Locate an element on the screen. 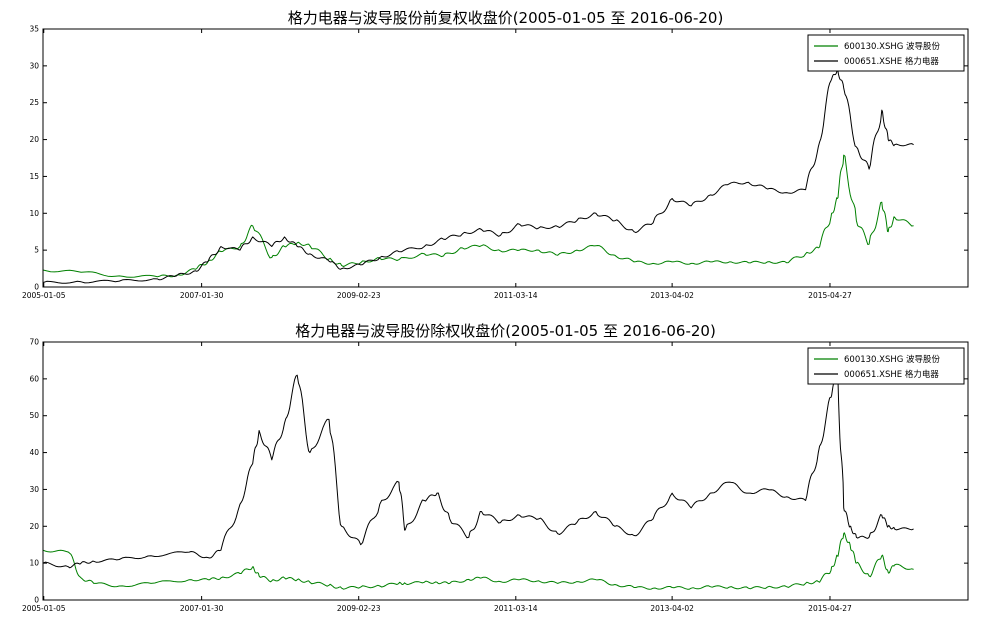  chart1-x-tick-label: 2005-01-05 is located at coordinates (44, 295).